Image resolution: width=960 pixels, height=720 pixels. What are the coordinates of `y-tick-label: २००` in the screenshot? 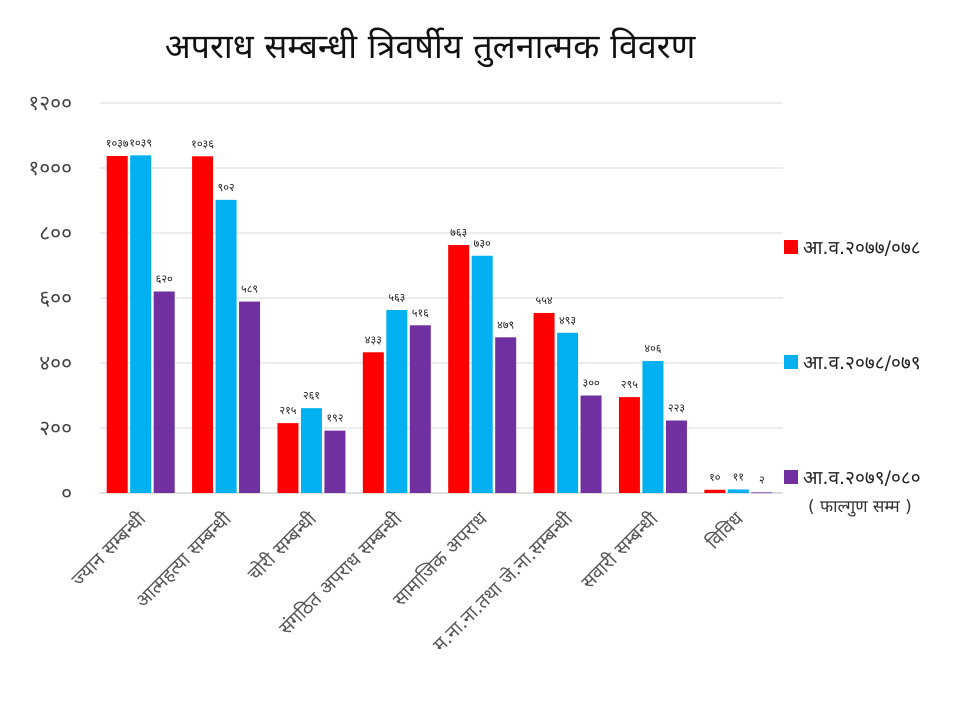 It's located at (55, 428).